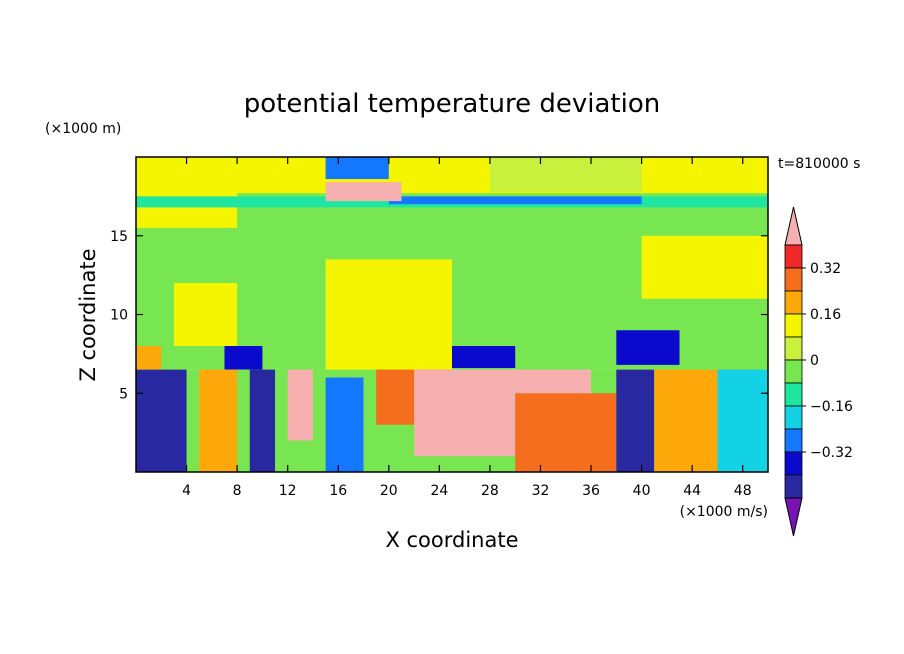  I want to click on x-tick-label: 12, so click(288, 491).